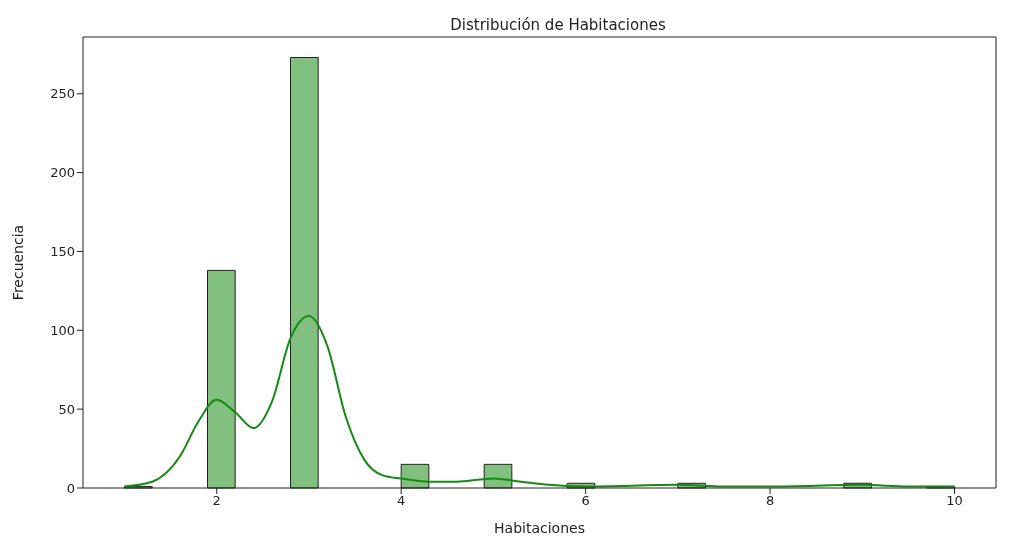 Image resolution: width=1011 pixels, height=551 pixels. What do you see at coordinates (216, 501) in the screenshot?
I see `x-tick-label: 2` at bounding box center [216, 501].